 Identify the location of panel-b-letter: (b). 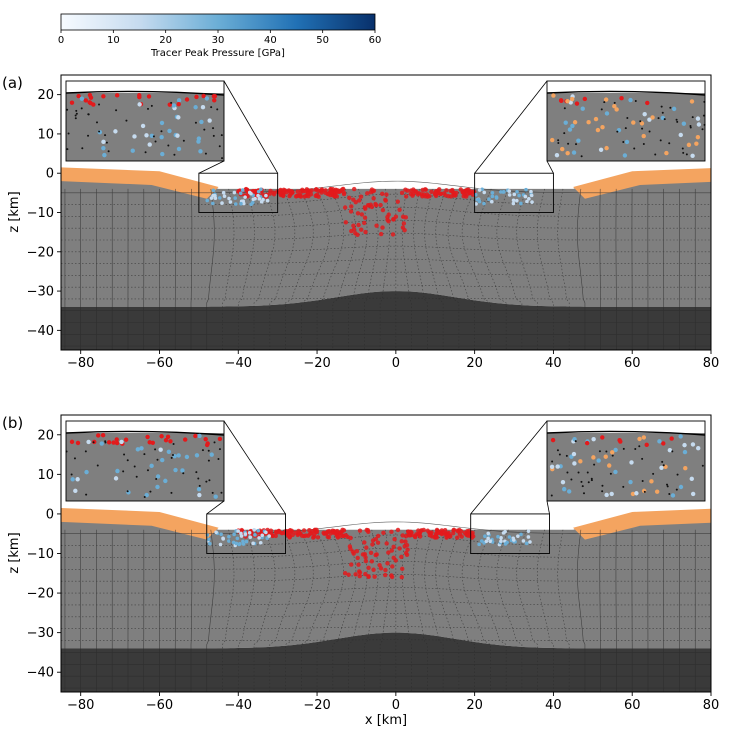
(12, 423).